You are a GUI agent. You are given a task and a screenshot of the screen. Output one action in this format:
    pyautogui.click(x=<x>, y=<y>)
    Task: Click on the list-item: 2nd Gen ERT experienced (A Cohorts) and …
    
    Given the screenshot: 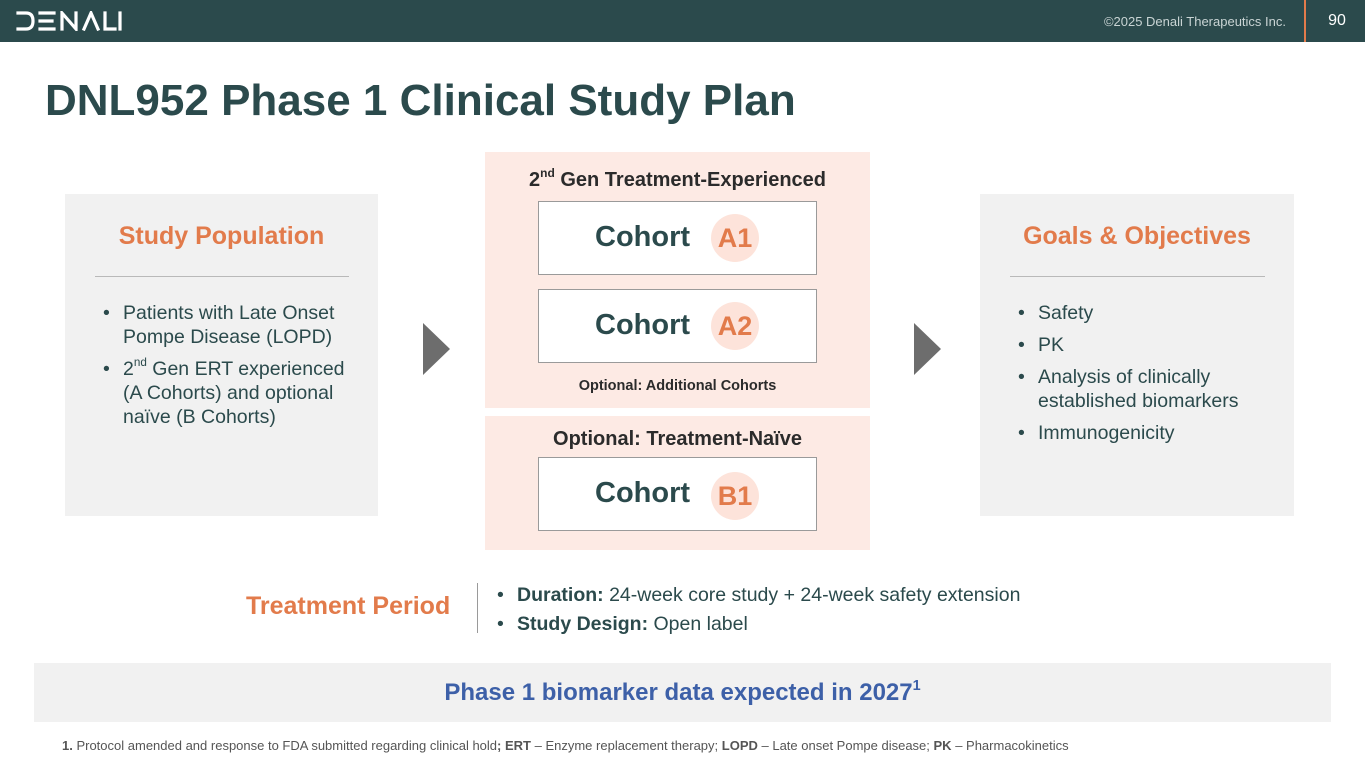 What is the action you would take?
    pyautogui.click(x=225, y=393)
    